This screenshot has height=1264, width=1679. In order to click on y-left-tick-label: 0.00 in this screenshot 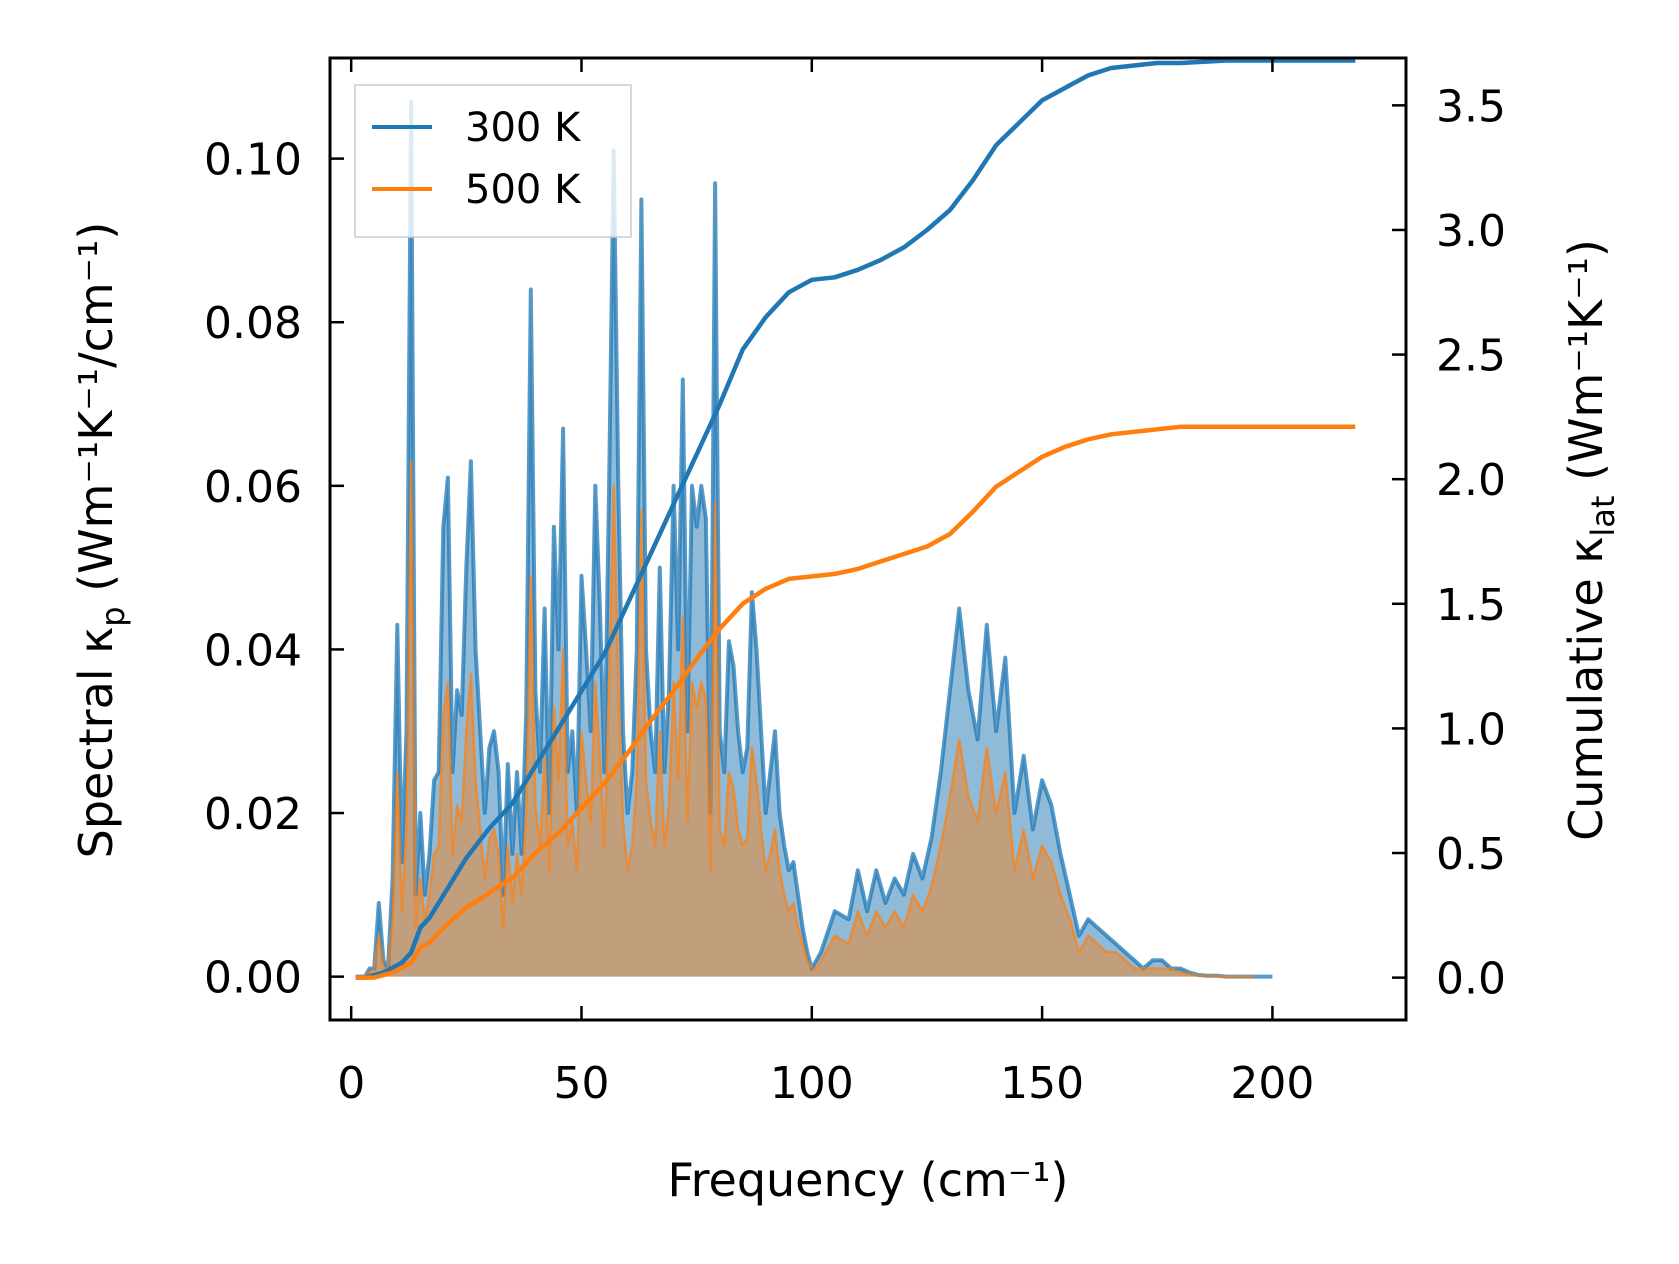, I will do `click(253, 978)`.